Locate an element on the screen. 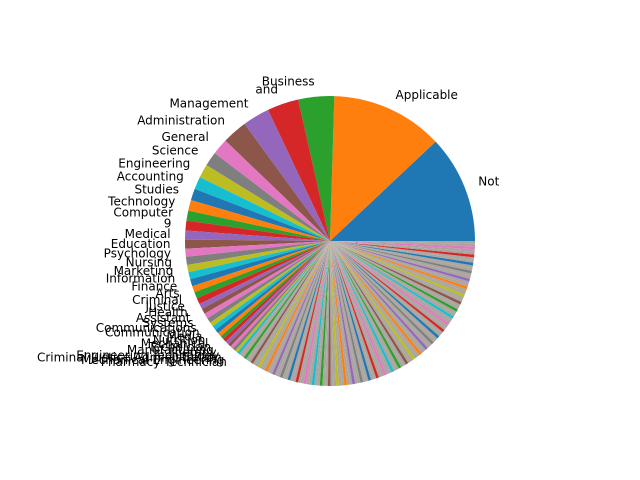 The height and width of the screenshot is (480, 640). pie-slice-justice is located at coordinates (263, 273).